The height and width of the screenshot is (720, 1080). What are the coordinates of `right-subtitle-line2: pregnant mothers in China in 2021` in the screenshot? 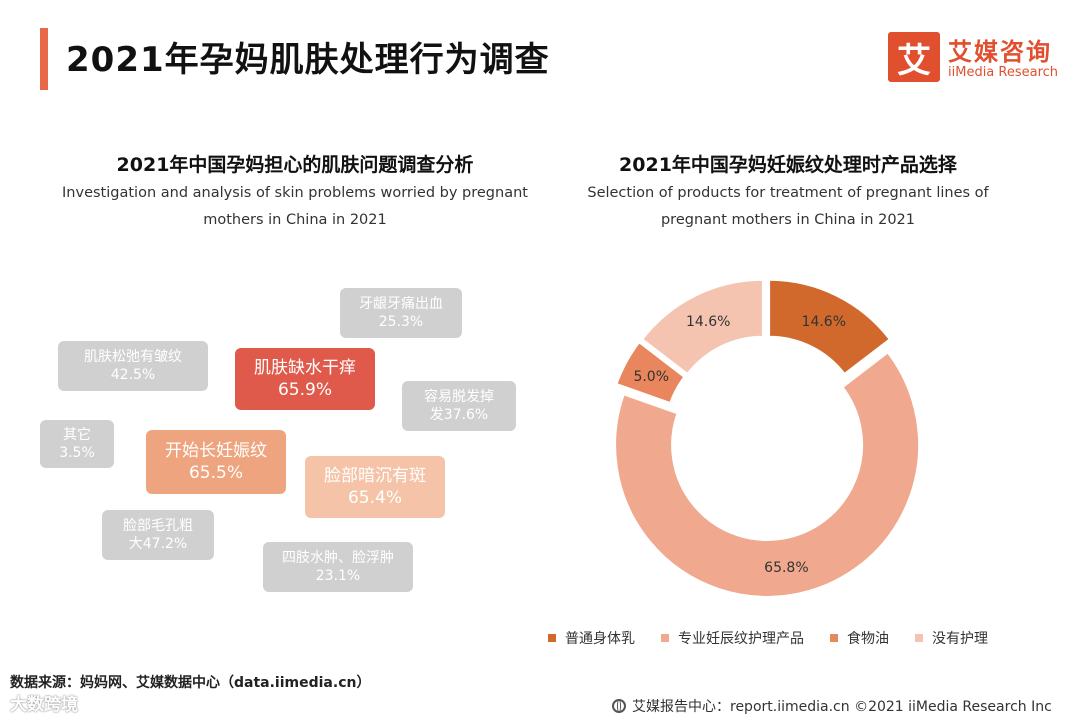 It's located at (788, 220).